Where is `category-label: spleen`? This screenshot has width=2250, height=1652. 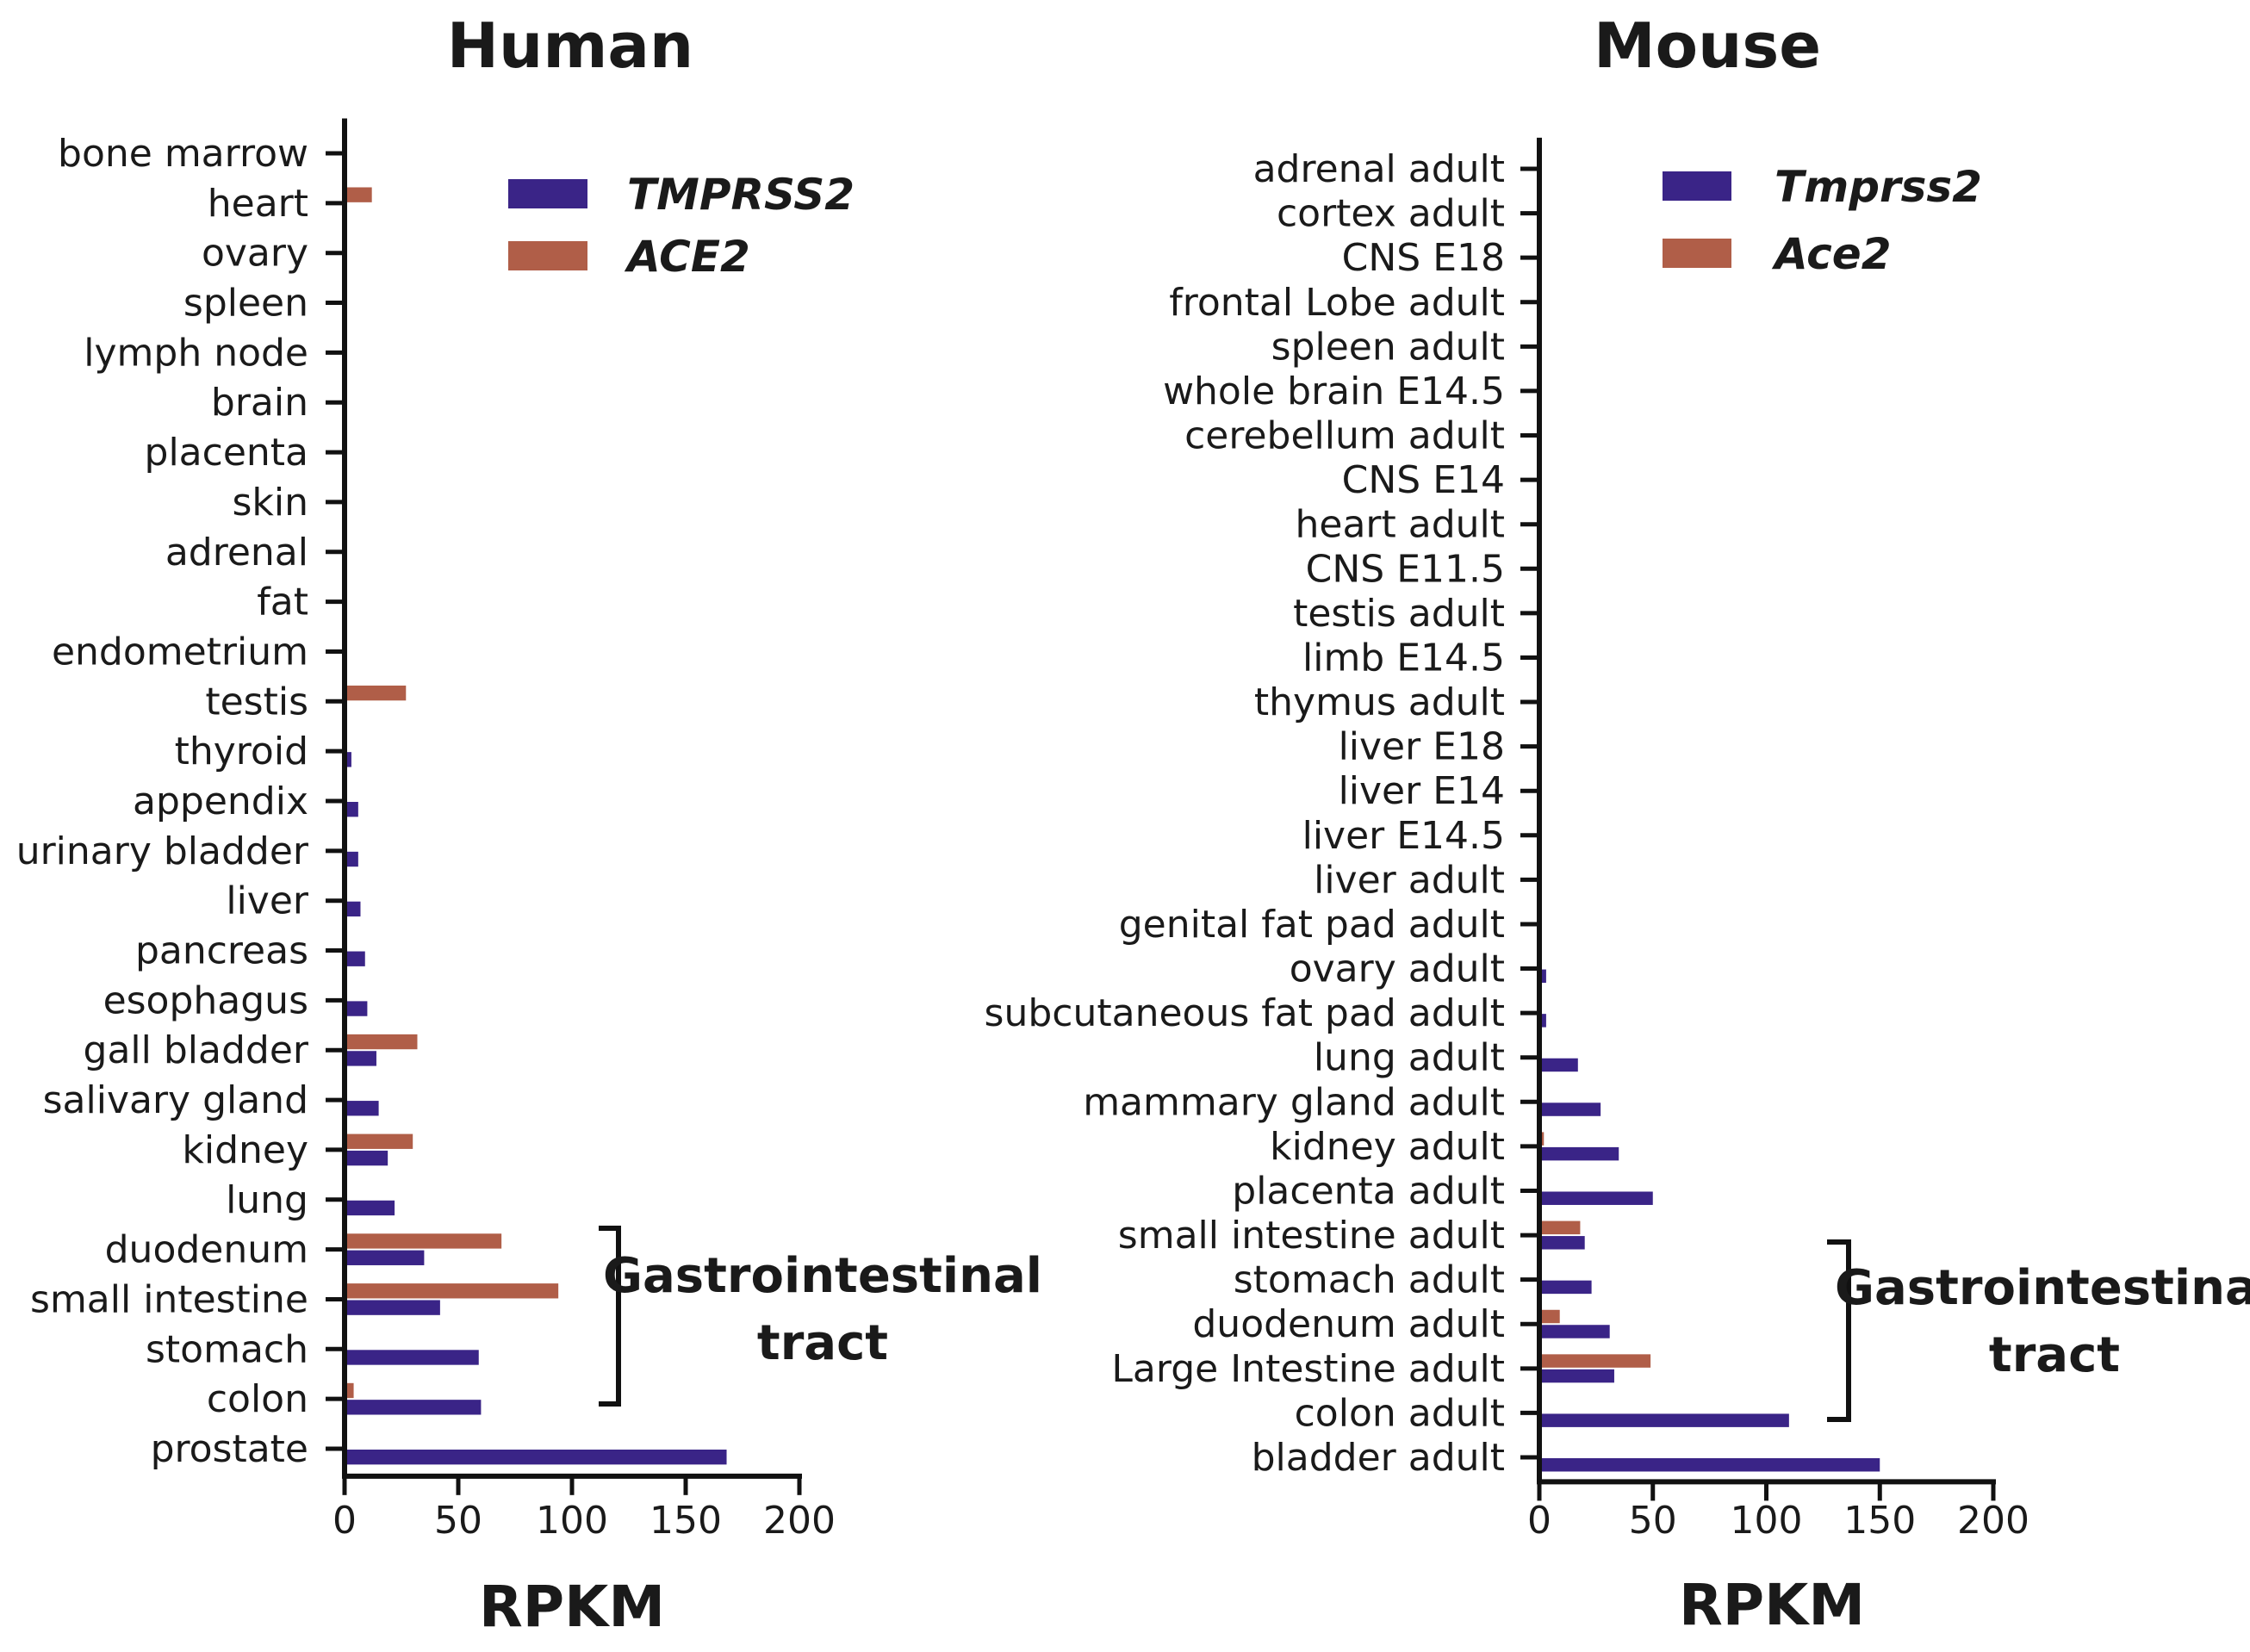 category-label: spleen is located at coordinates (246, 304).